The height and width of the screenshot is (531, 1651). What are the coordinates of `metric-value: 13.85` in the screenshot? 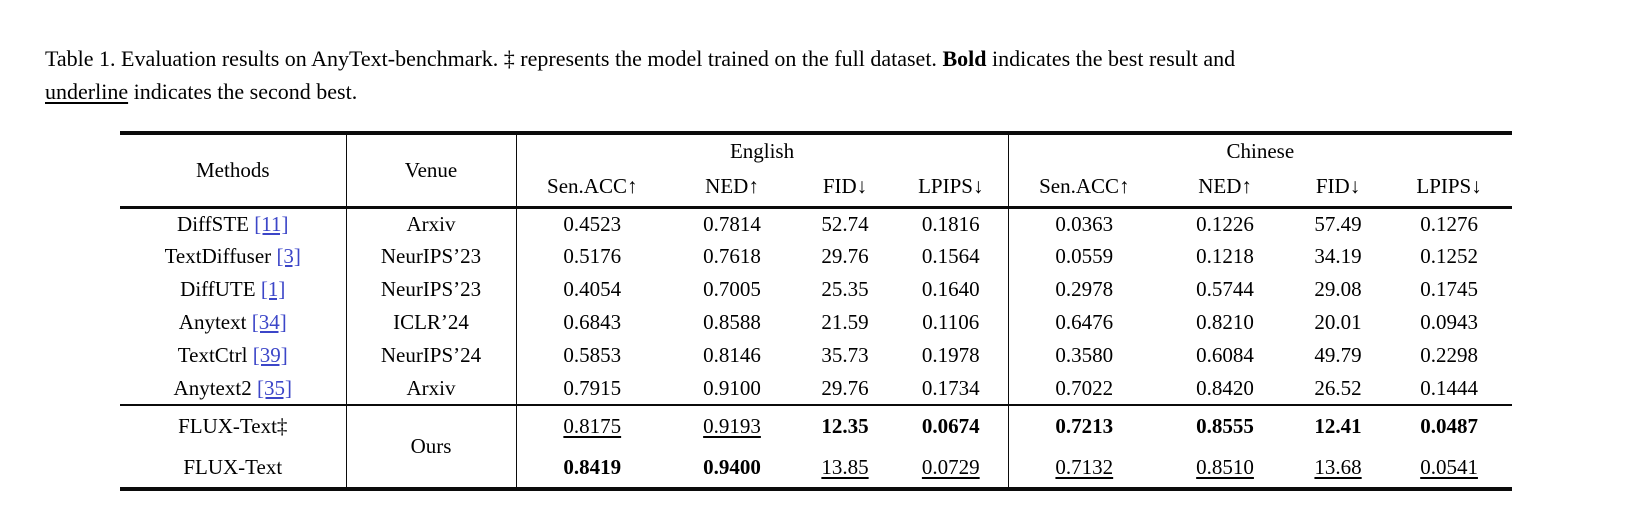 It's located at (845, 466).